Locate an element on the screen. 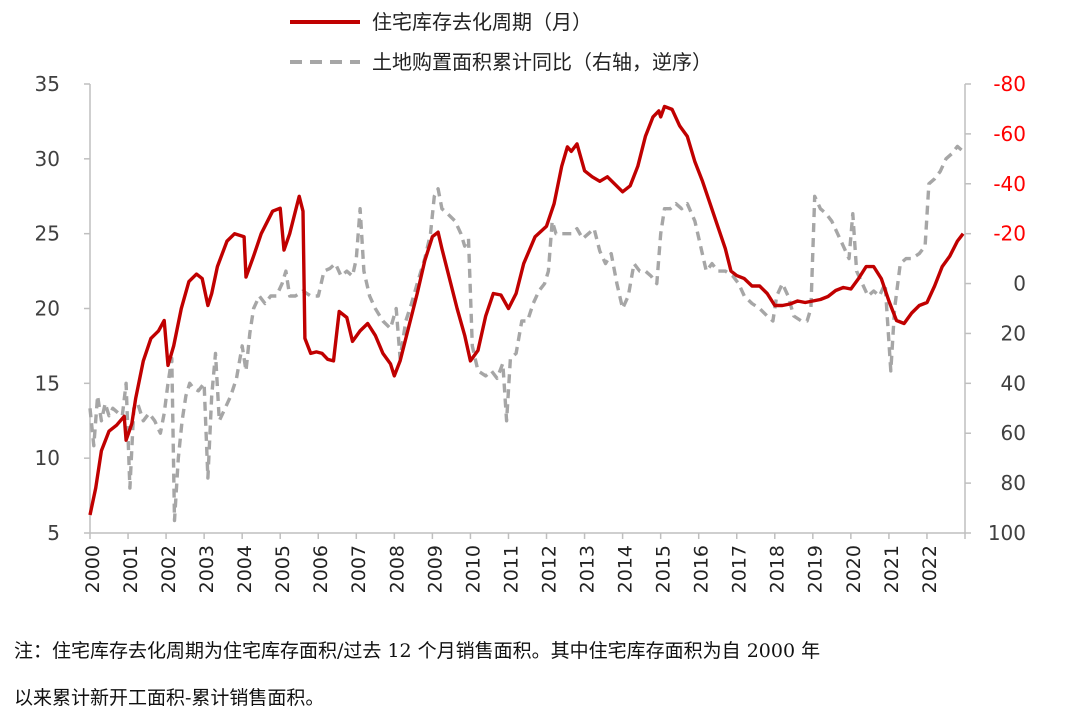 The height and width of the screenshot is (723, 1080). left-tick-label: 30 is located at coordinates (47, 159).